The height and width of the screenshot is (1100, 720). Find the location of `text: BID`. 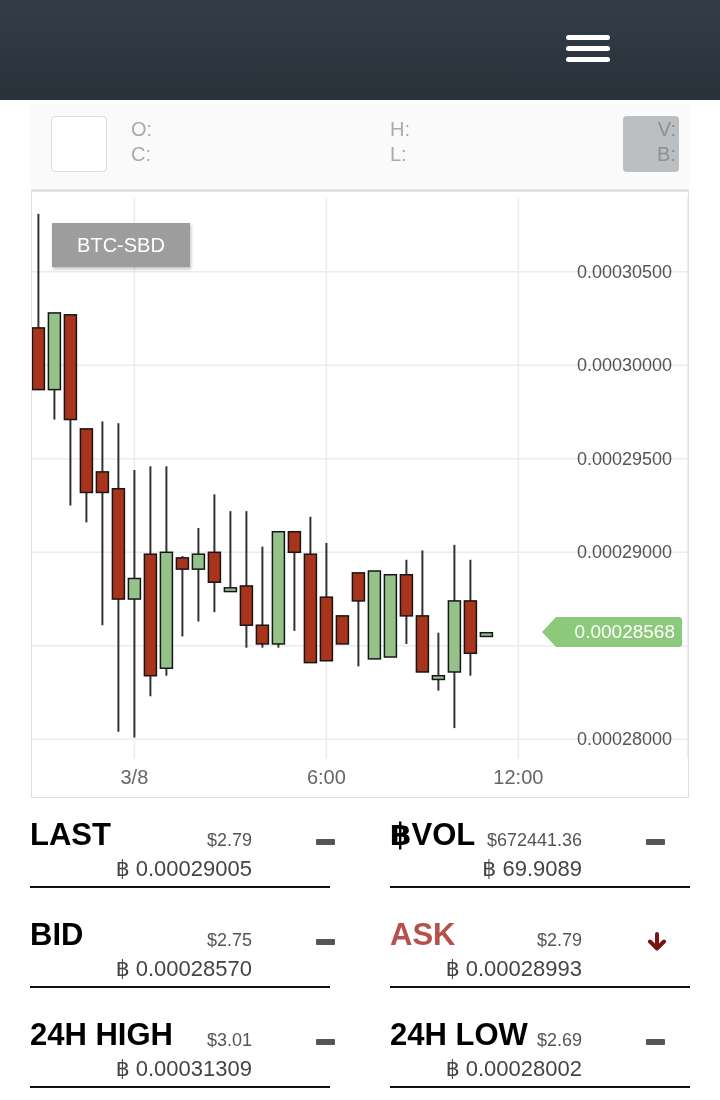

text: BID is located at coordinates (57, 934).